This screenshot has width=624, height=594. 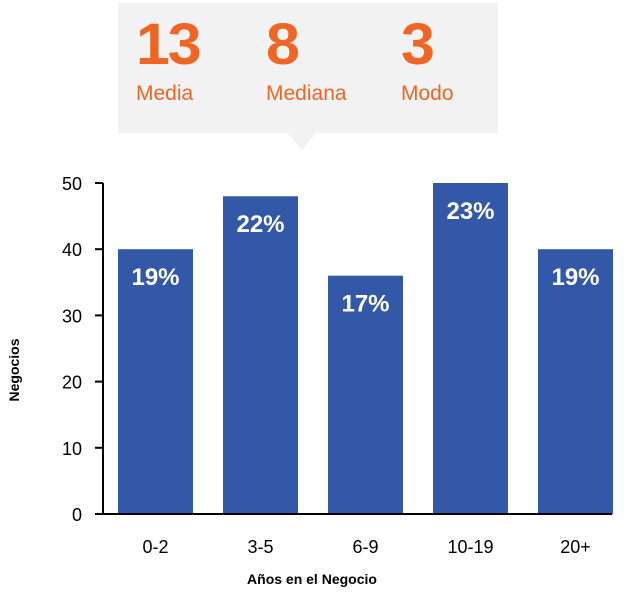 I want to click on stat-mode-label: Modo, so click(x=427, y=93).